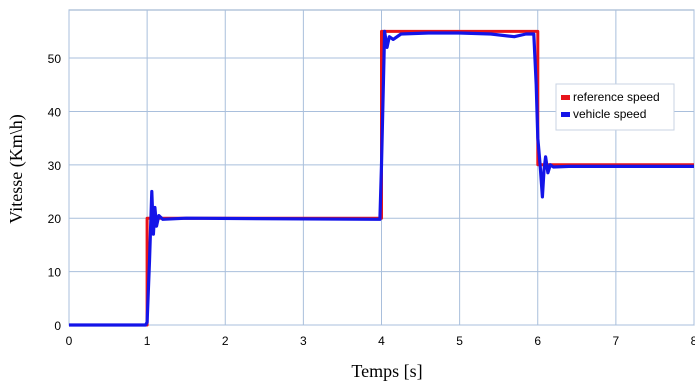 This screenshot has height=387, width=695. What do you see at coordinates (386, 371) in the screenshot?
I see `x-axis-title: Temps [s]` at bounding box center [386, 371].